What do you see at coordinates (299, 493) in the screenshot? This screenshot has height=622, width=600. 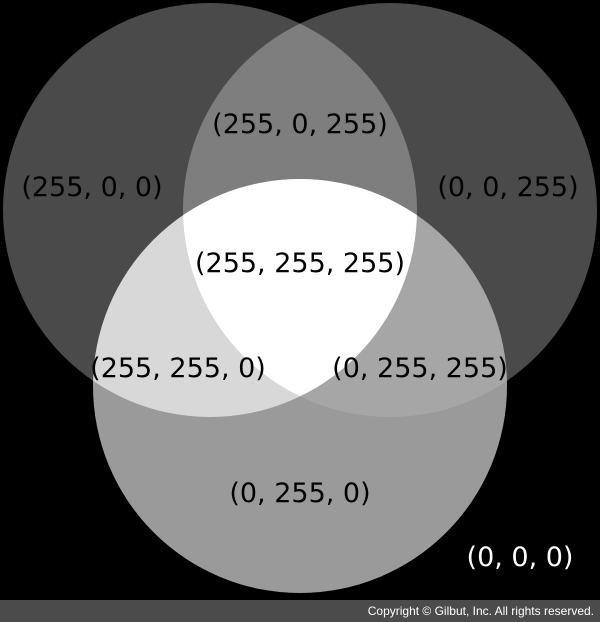 I see `label-green-only: (0, 255, 0)` at bounding box center [299, 493].